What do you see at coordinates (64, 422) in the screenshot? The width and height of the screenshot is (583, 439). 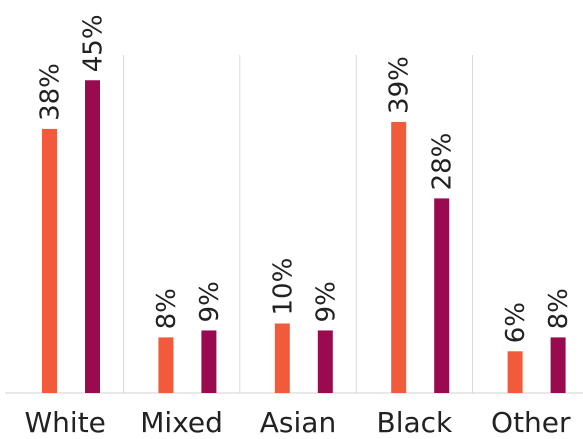 I see `category-label-white: White` at bounding box center [64, 422].